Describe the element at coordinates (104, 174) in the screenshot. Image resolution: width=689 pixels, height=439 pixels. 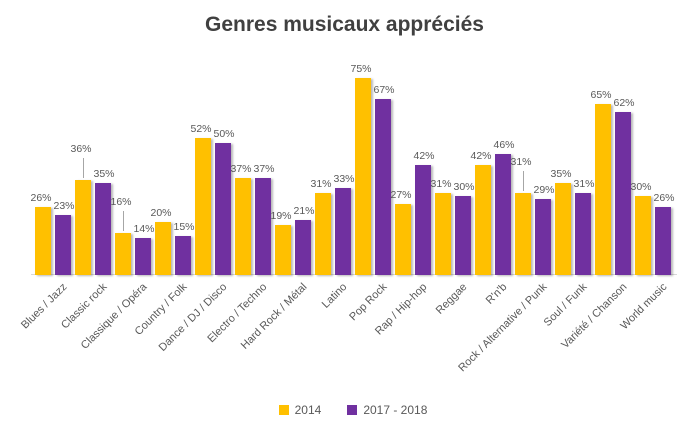
I see `data-label-2017-2018: 35%` at that location.